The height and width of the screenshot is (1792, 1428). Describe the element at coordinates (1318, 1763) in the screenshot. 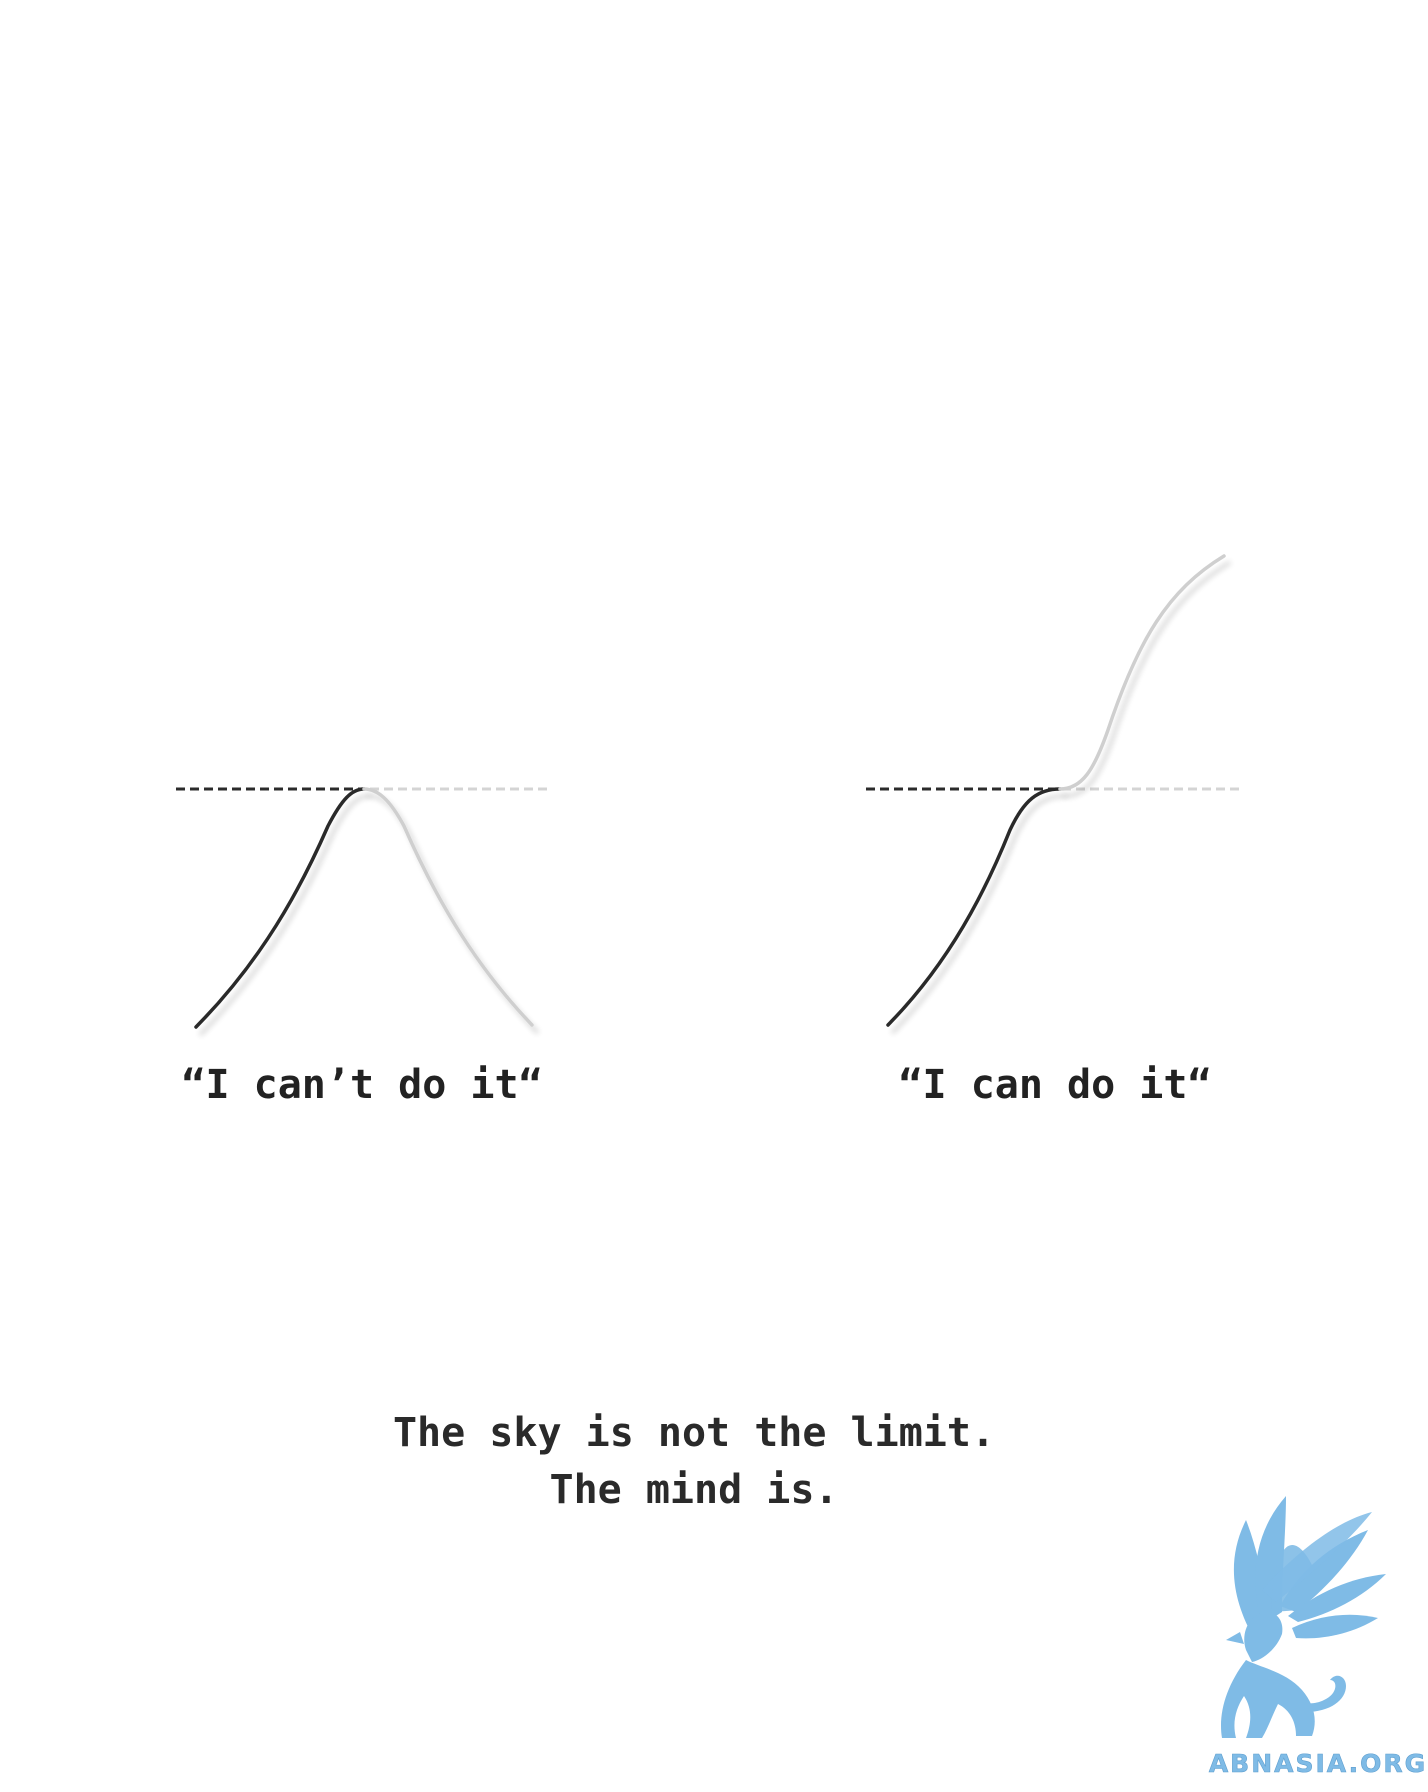

I see `watermark-text: ABNASIA.ORG` at that location.